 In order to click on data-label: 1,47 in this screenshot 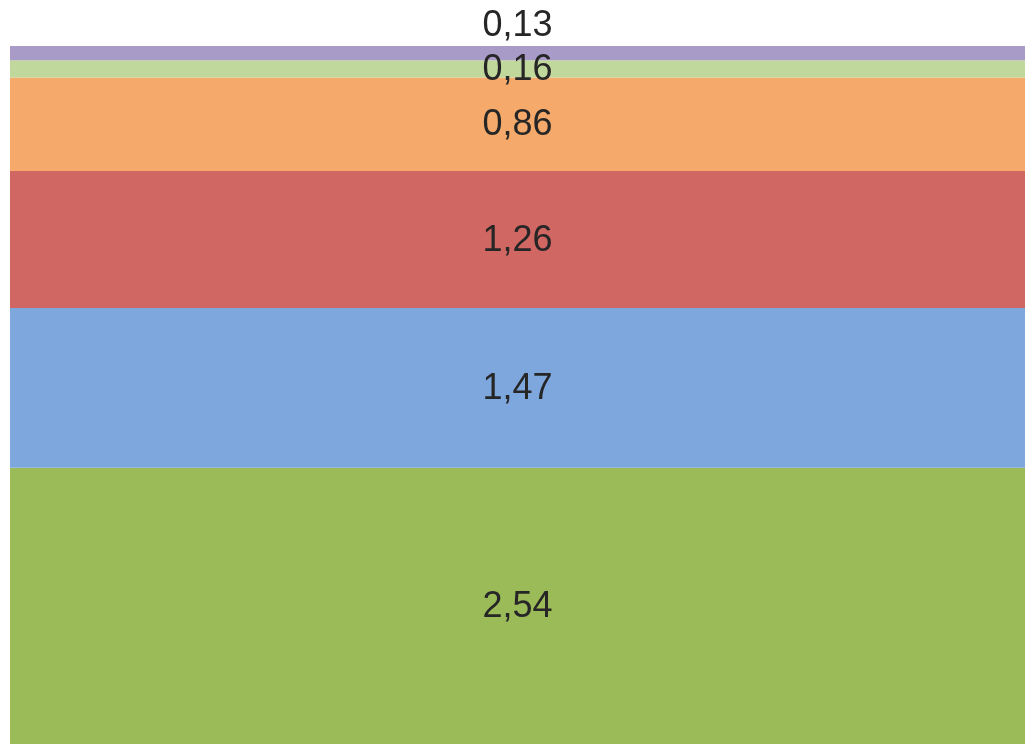, I will do `click(517, 386)`.